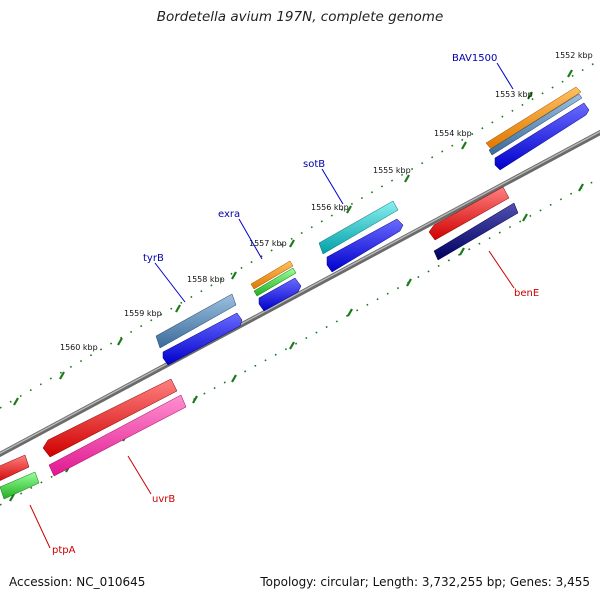 The image size is (600, 600). What do you see at coordinates (40, 526) in the screenshot?
I see `ptpa-label-line` at bounding box center [40, 526].